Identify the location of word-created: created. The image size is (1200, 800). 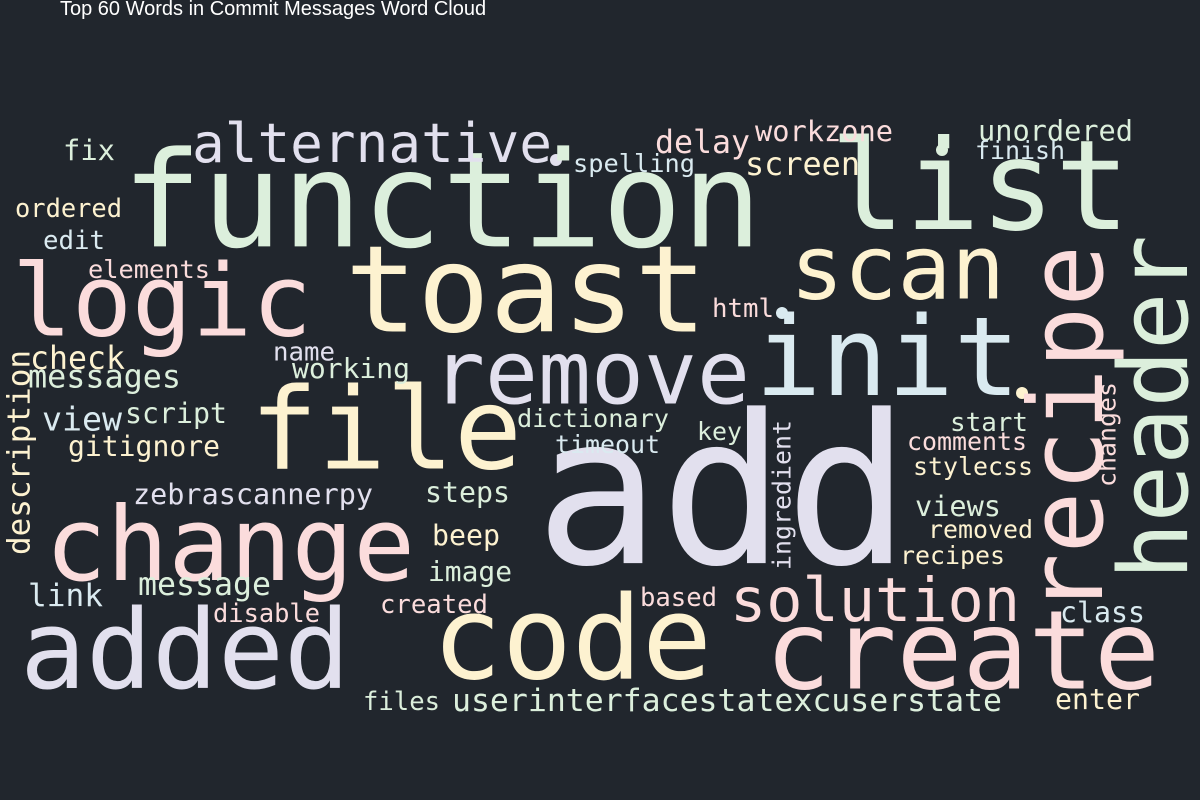
(434, 605).